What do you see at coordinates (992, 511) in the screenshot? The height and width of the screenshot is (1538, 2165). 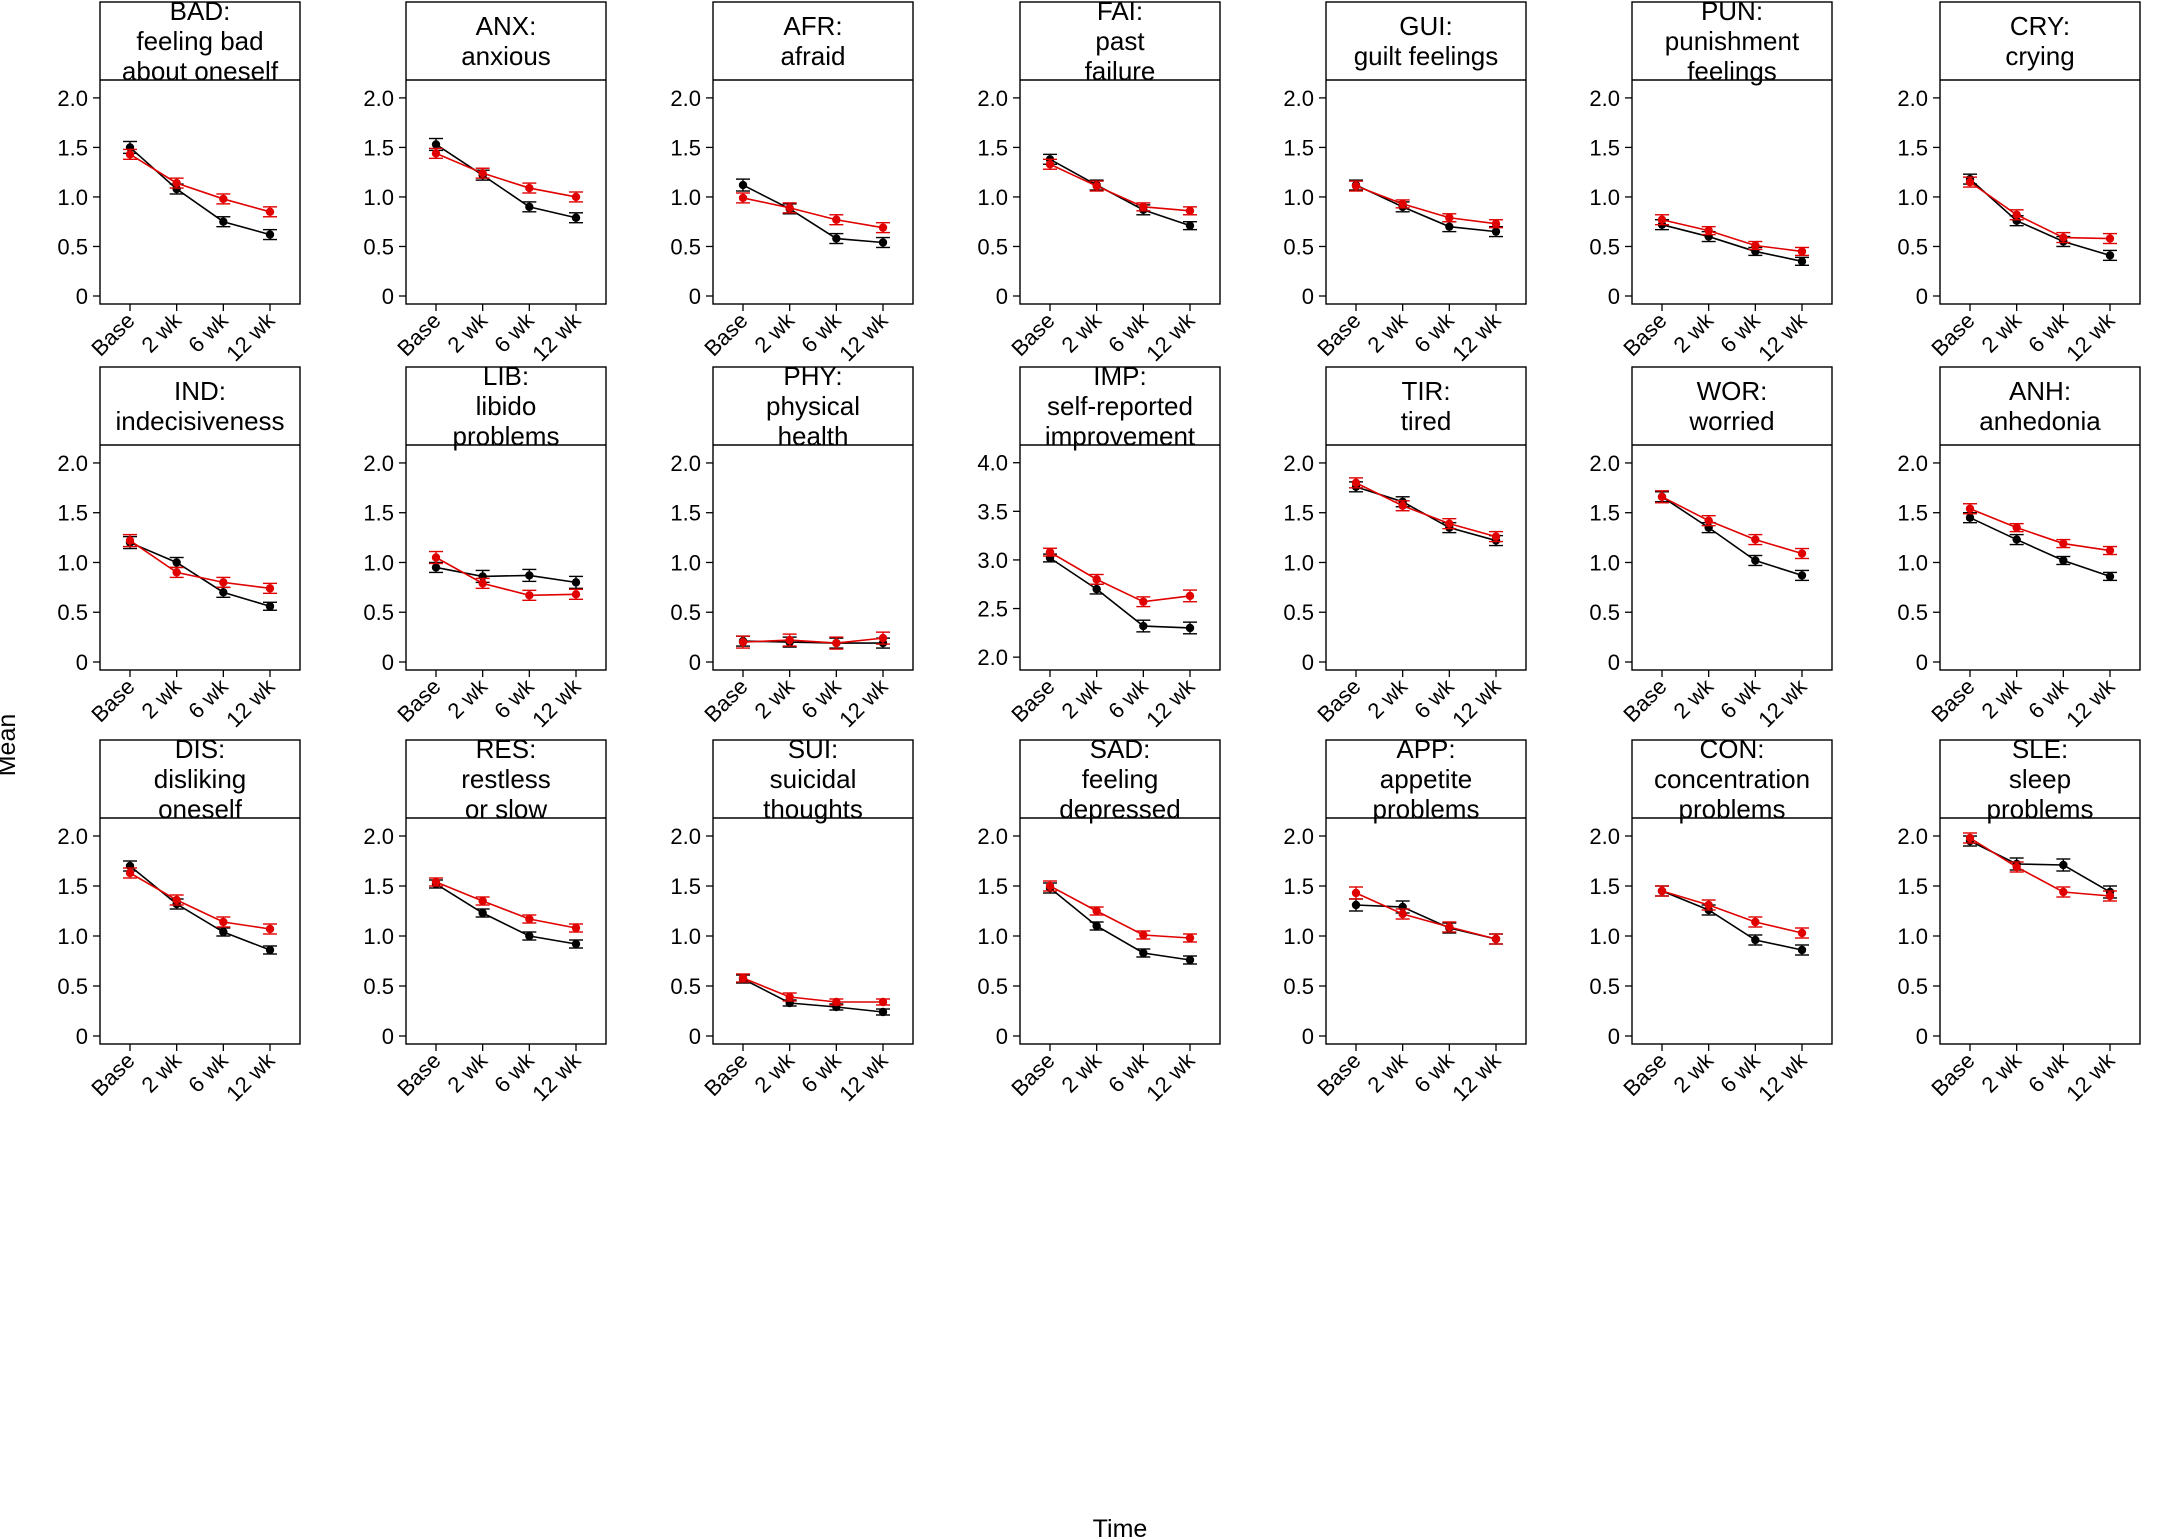 I see `y-tick-label: 3.5` at bounding box center [992, 511].